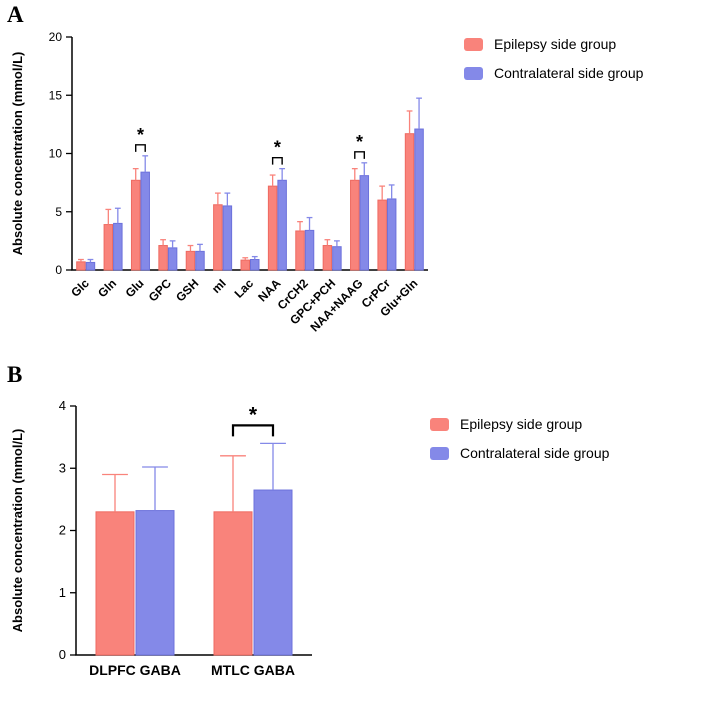  Describe the element at coordinates (56, 95) in the screenshot. I see `y-tick-label: 15` at that location.